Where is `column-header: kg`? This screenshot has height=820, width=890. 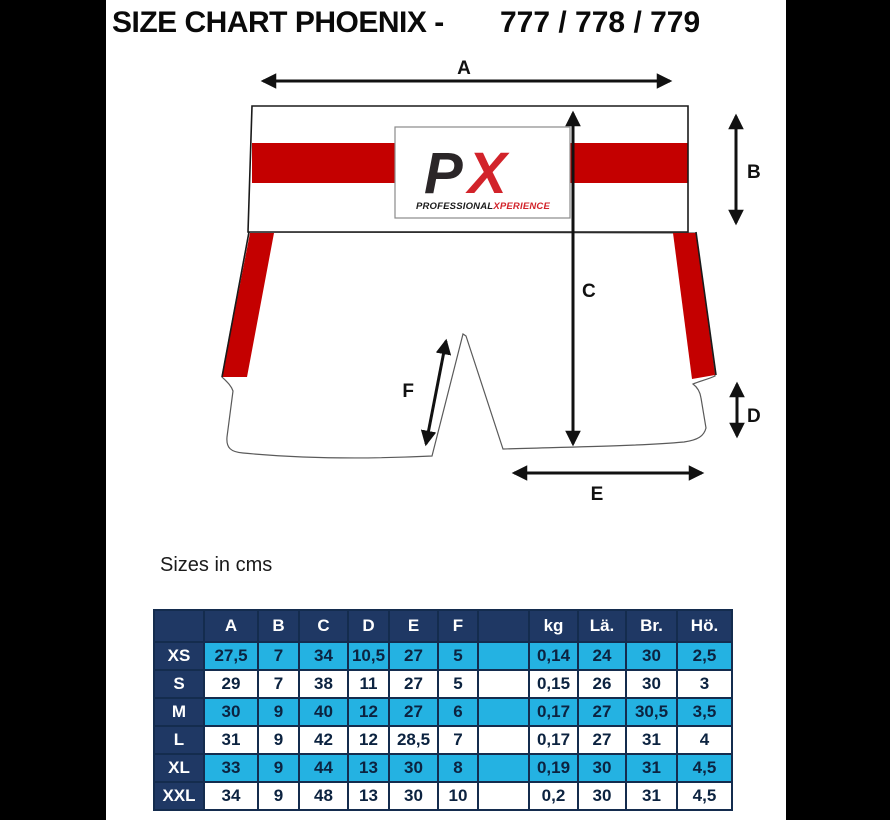
column-header: kg is located at coordinates (553, 626).